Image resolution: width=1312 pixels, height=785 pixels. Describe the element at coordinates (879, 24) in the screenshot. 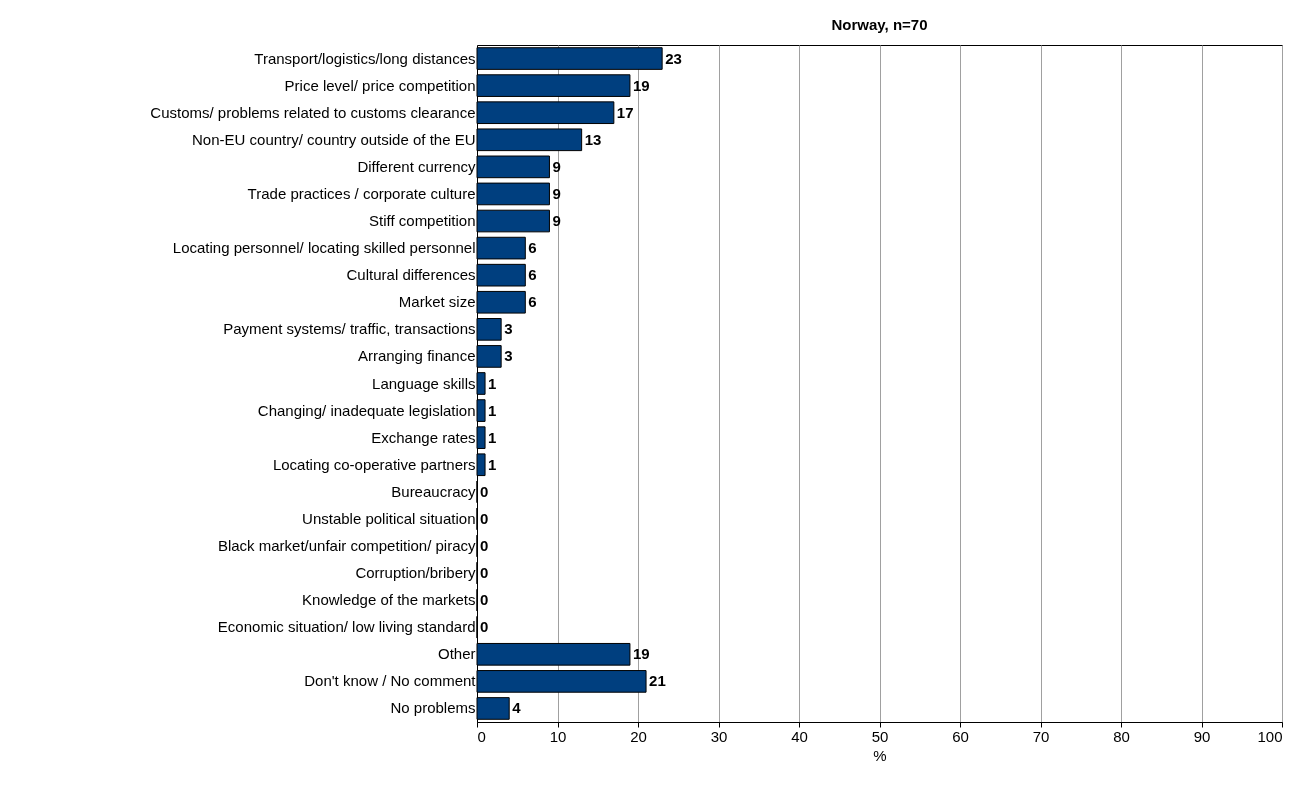

I see `chart-title: Norway, n=70` at that location.